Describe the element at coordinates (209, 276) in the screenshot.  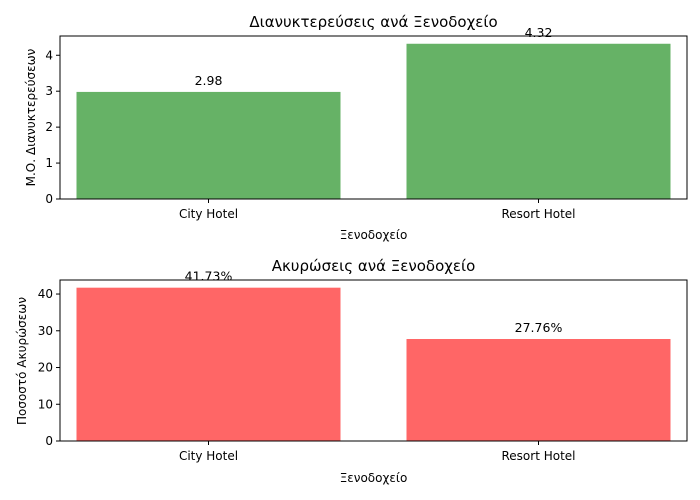
I see `data-label: 41.73%` at that location.